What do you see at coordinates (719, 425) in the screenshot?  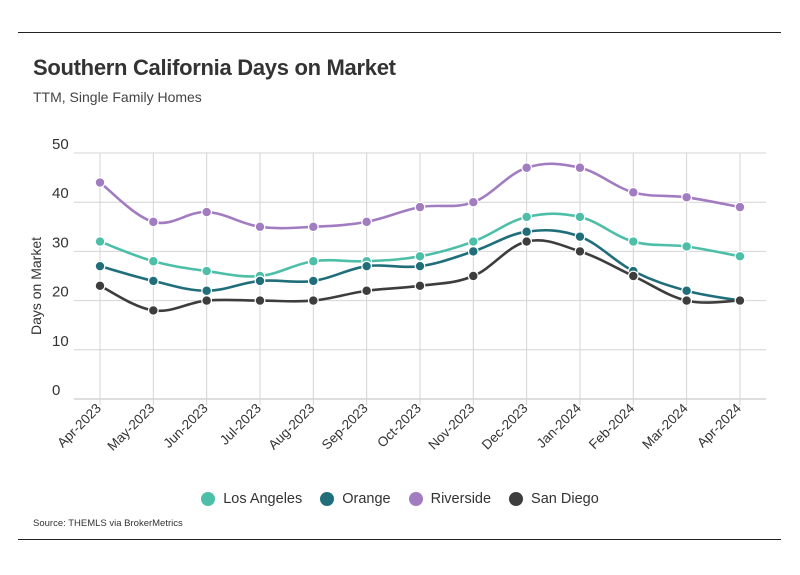 I see `x-tick-label: Apr-2024` at bounding box center [719, 425].